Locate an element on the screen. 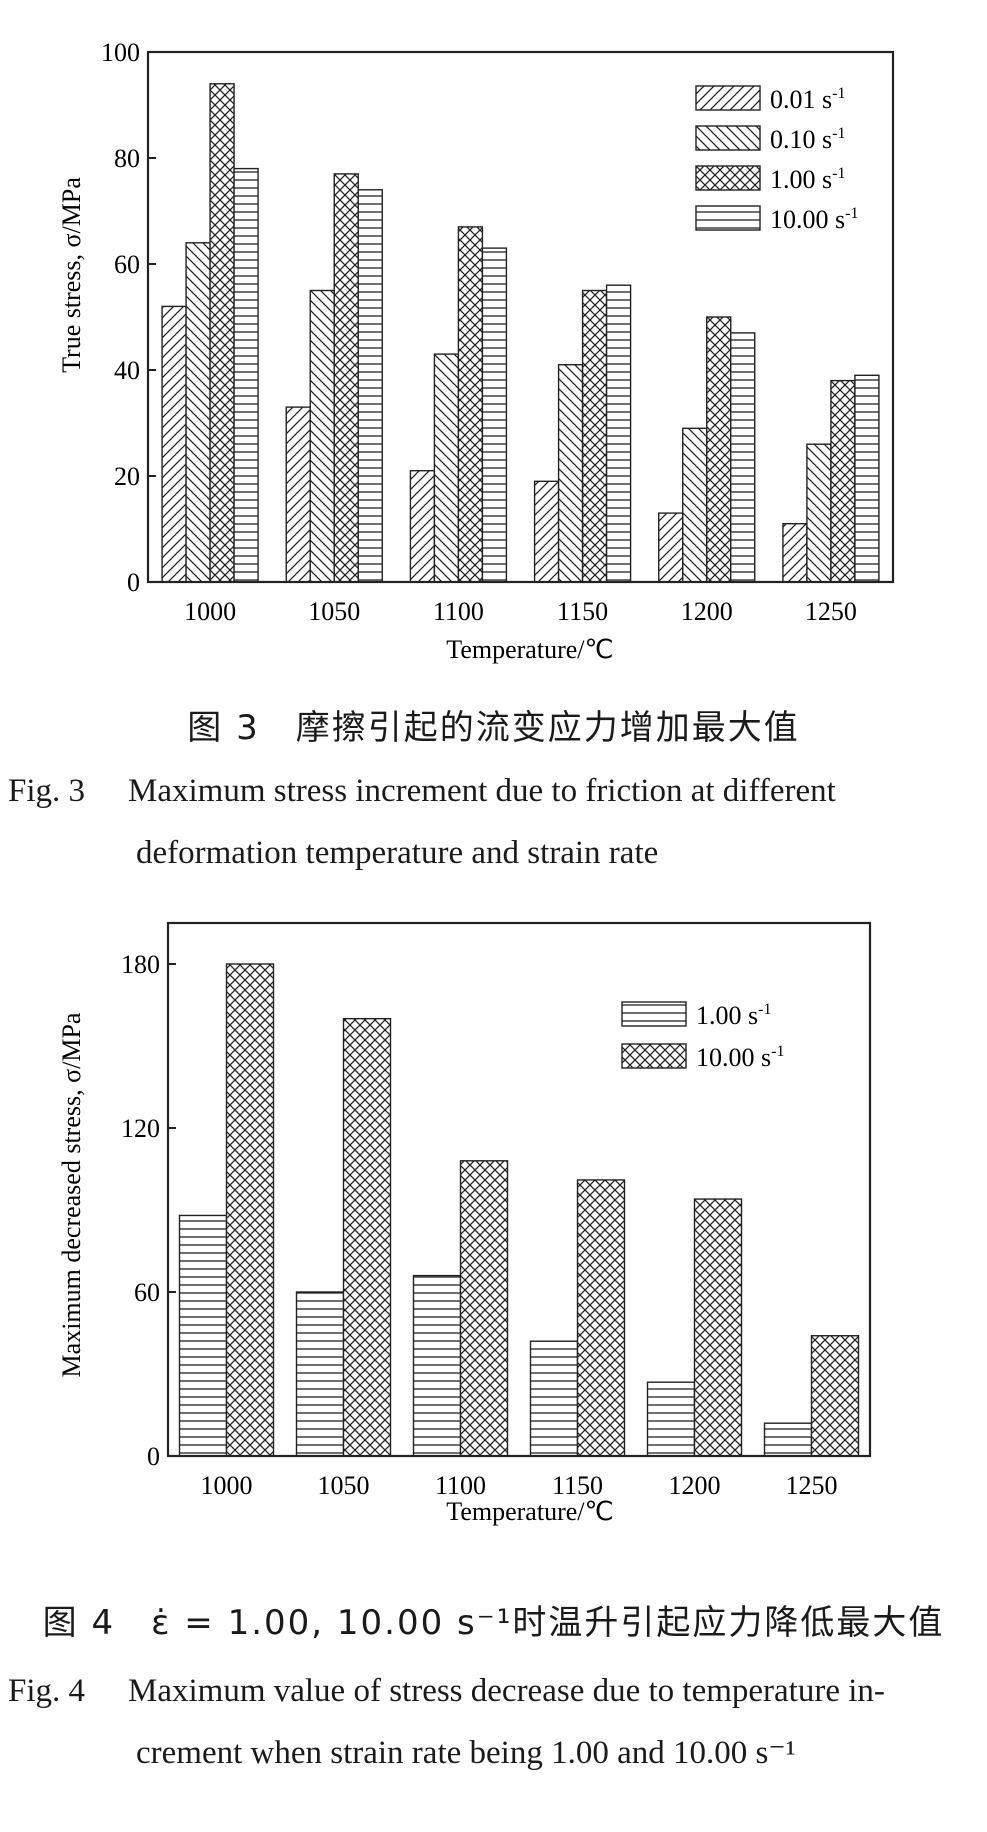  legend-label: 0.10 s-1 is located at coordinates (807, 139).